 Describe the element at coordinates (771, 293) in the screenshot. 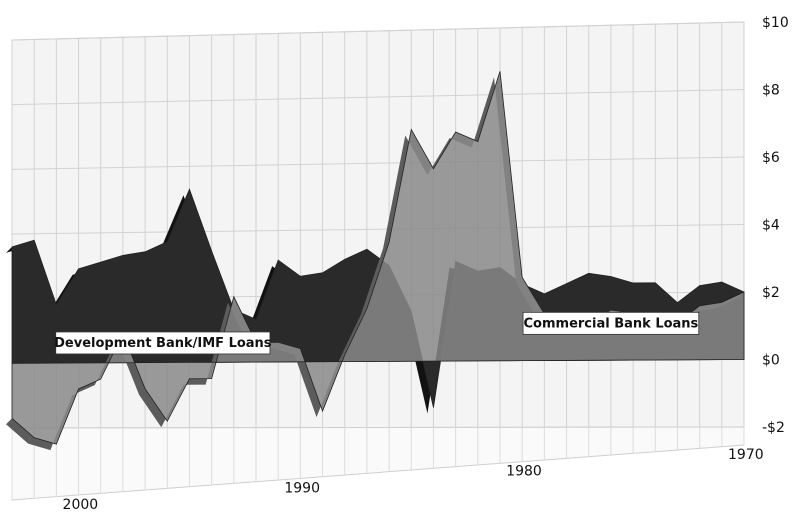

I see `y-tick-label: $2` at that location.